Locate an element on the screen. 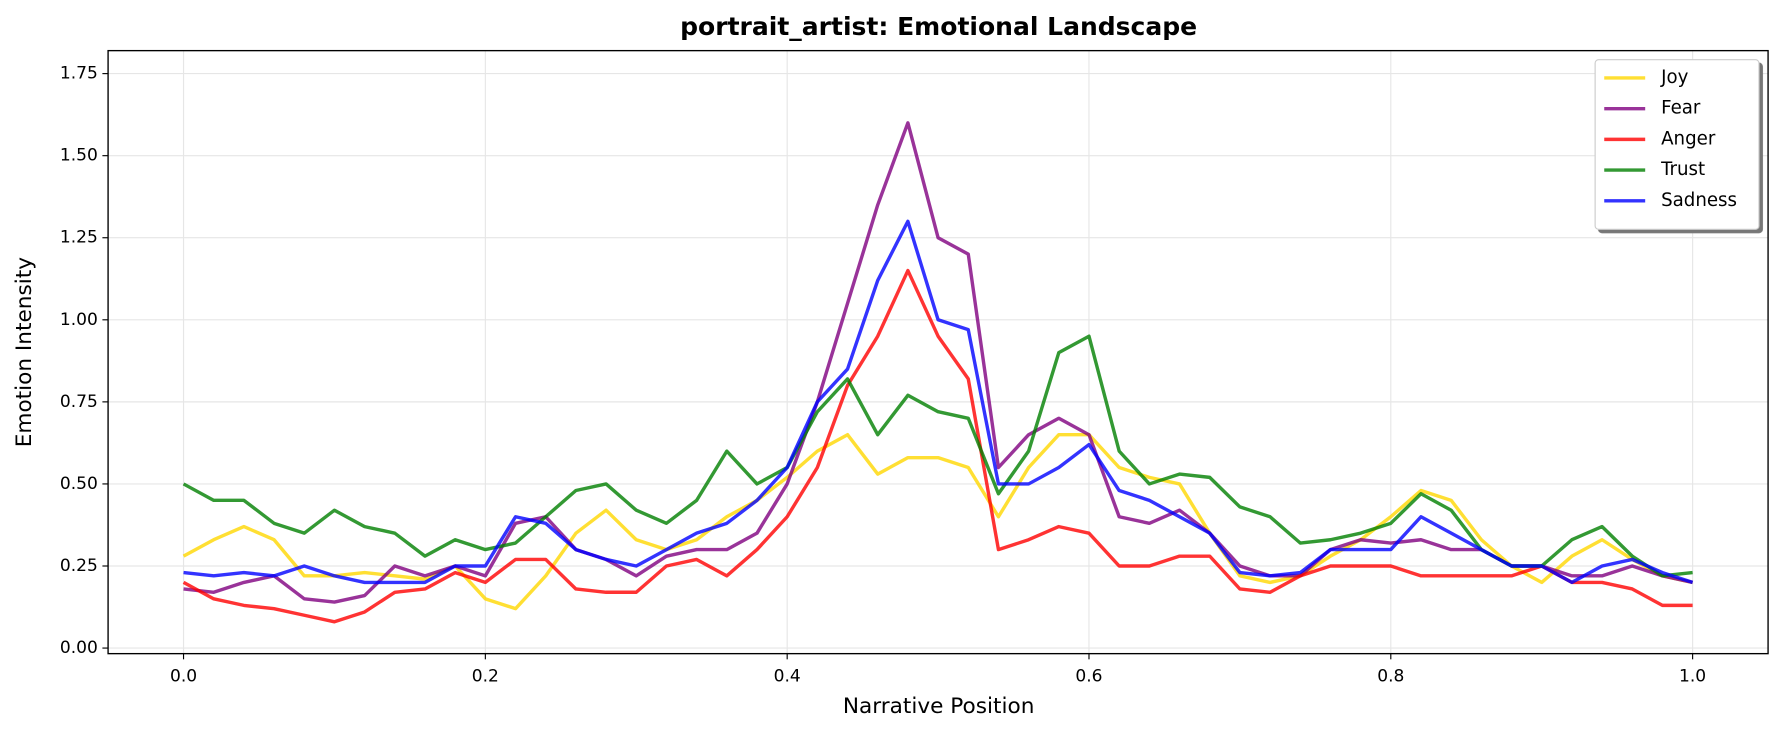  legend-label: Anger is located at coordinates (1688, 138).